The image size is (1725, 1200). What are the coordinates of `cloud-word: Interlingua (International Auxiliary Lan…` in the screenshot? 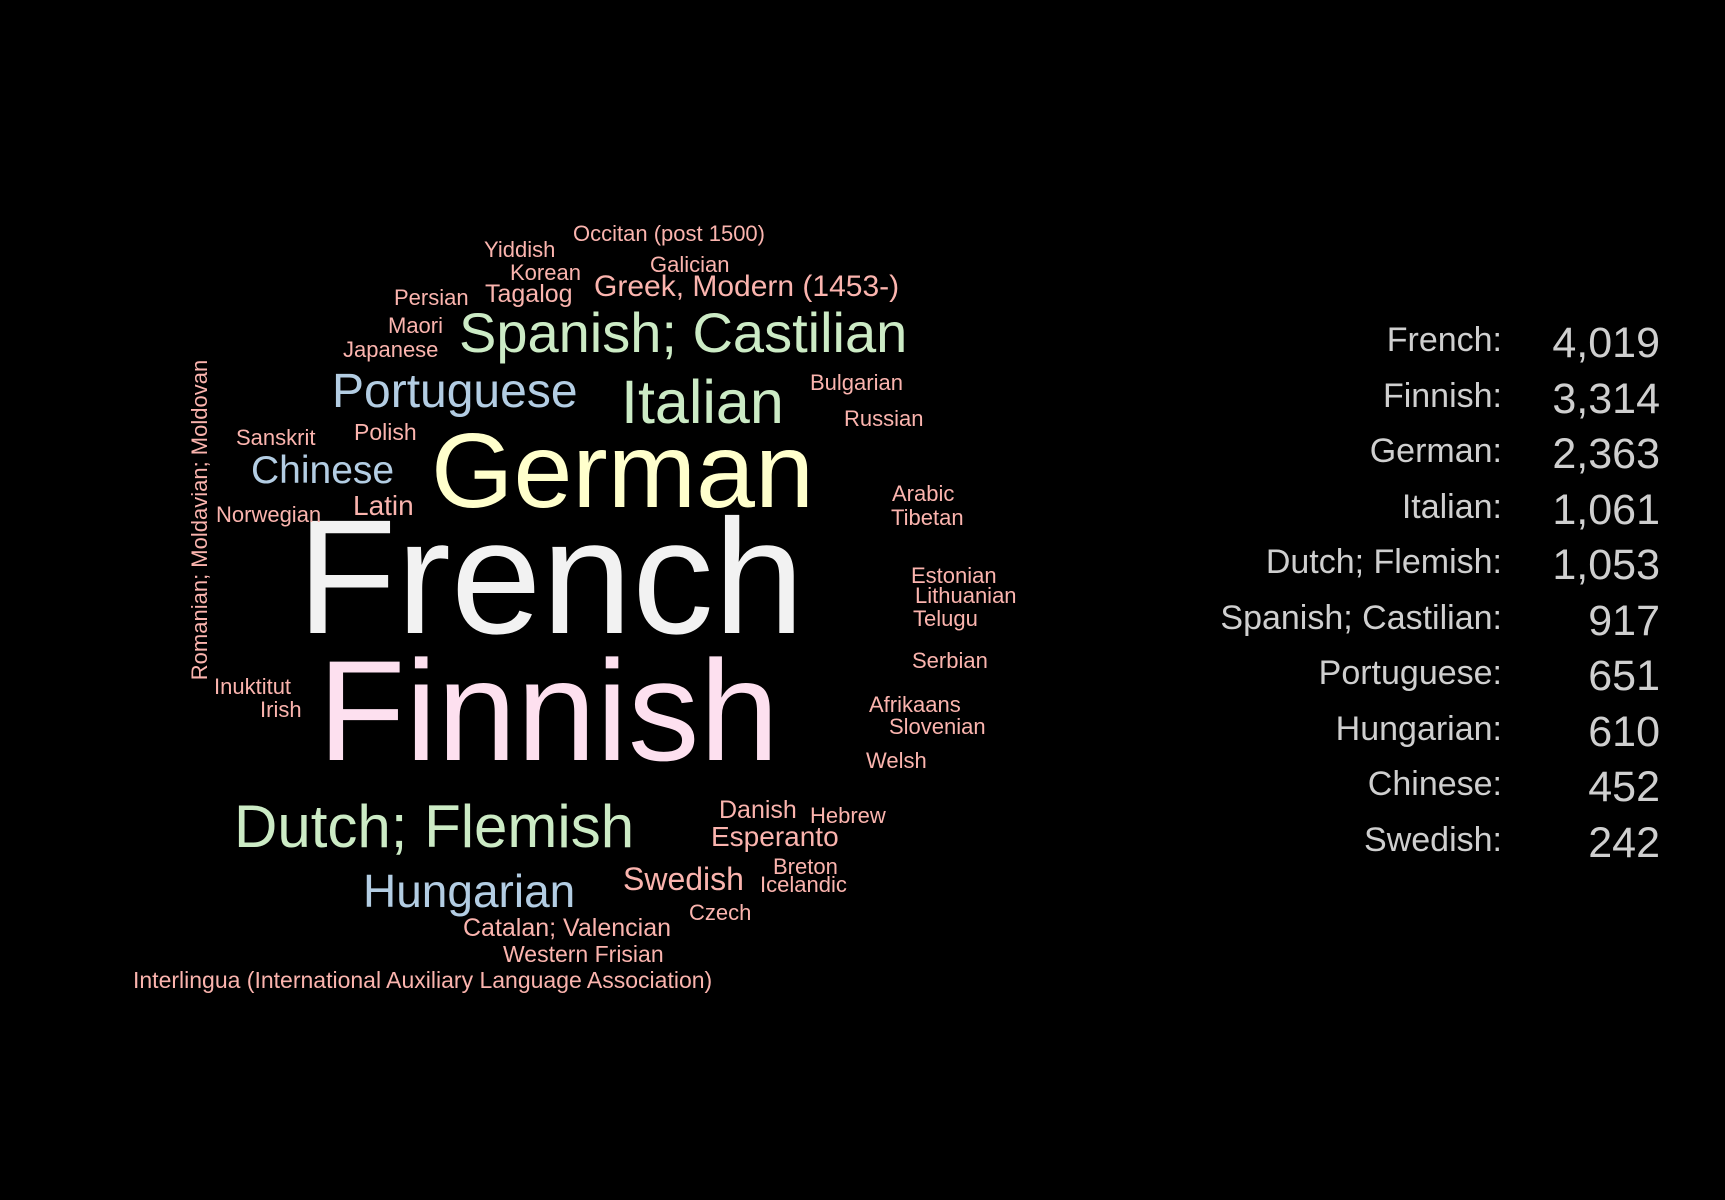 It's located at (423, 980).